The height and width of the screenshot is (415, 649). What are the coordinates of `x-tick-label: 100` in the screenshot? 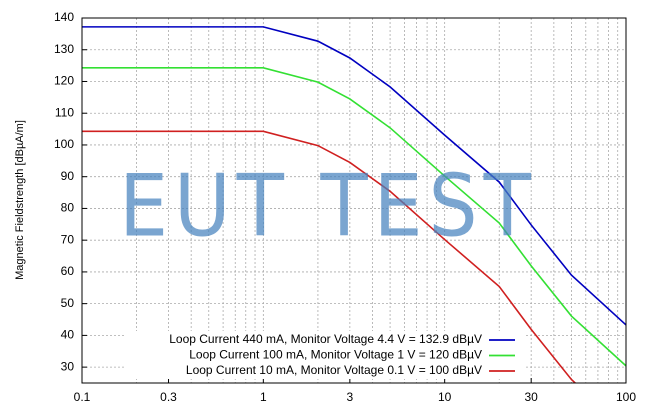 It's located at (626, 397).